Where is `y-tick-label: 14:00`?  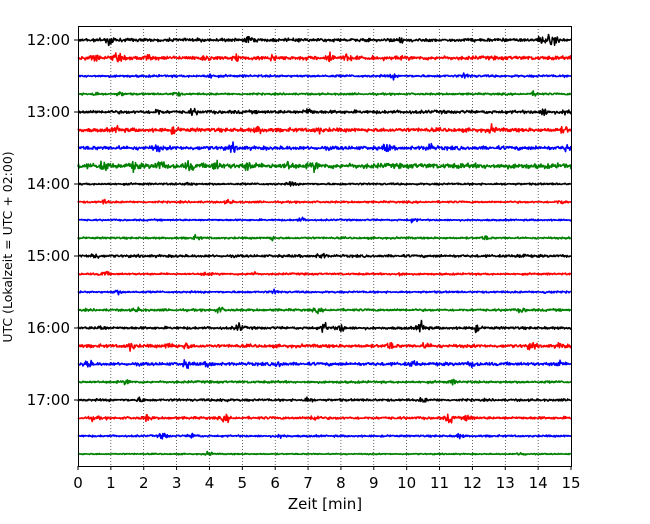
y-tick-label: 14:00 is located at coordinates (48, 184).